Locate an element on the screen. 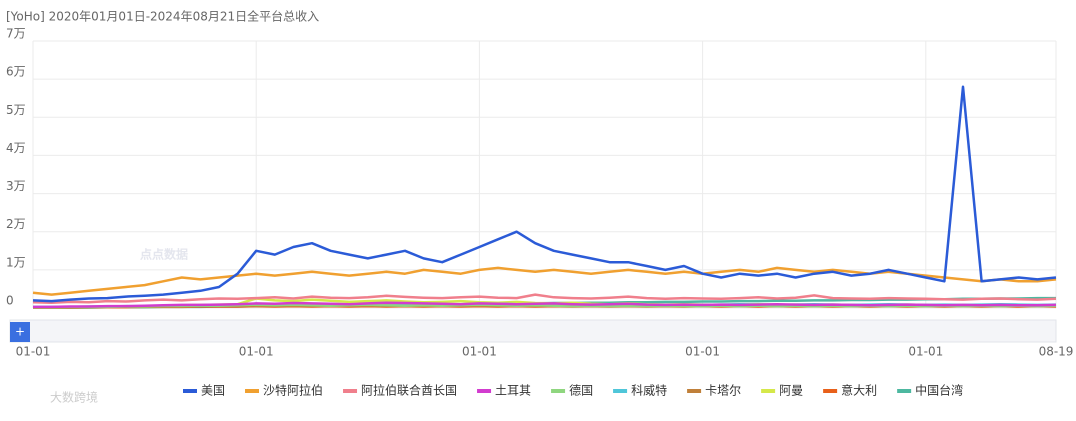 Image resolution: width=1076 pixels, height=421 pixels. legend-label: 德国 is located at coordinates (581, 390).